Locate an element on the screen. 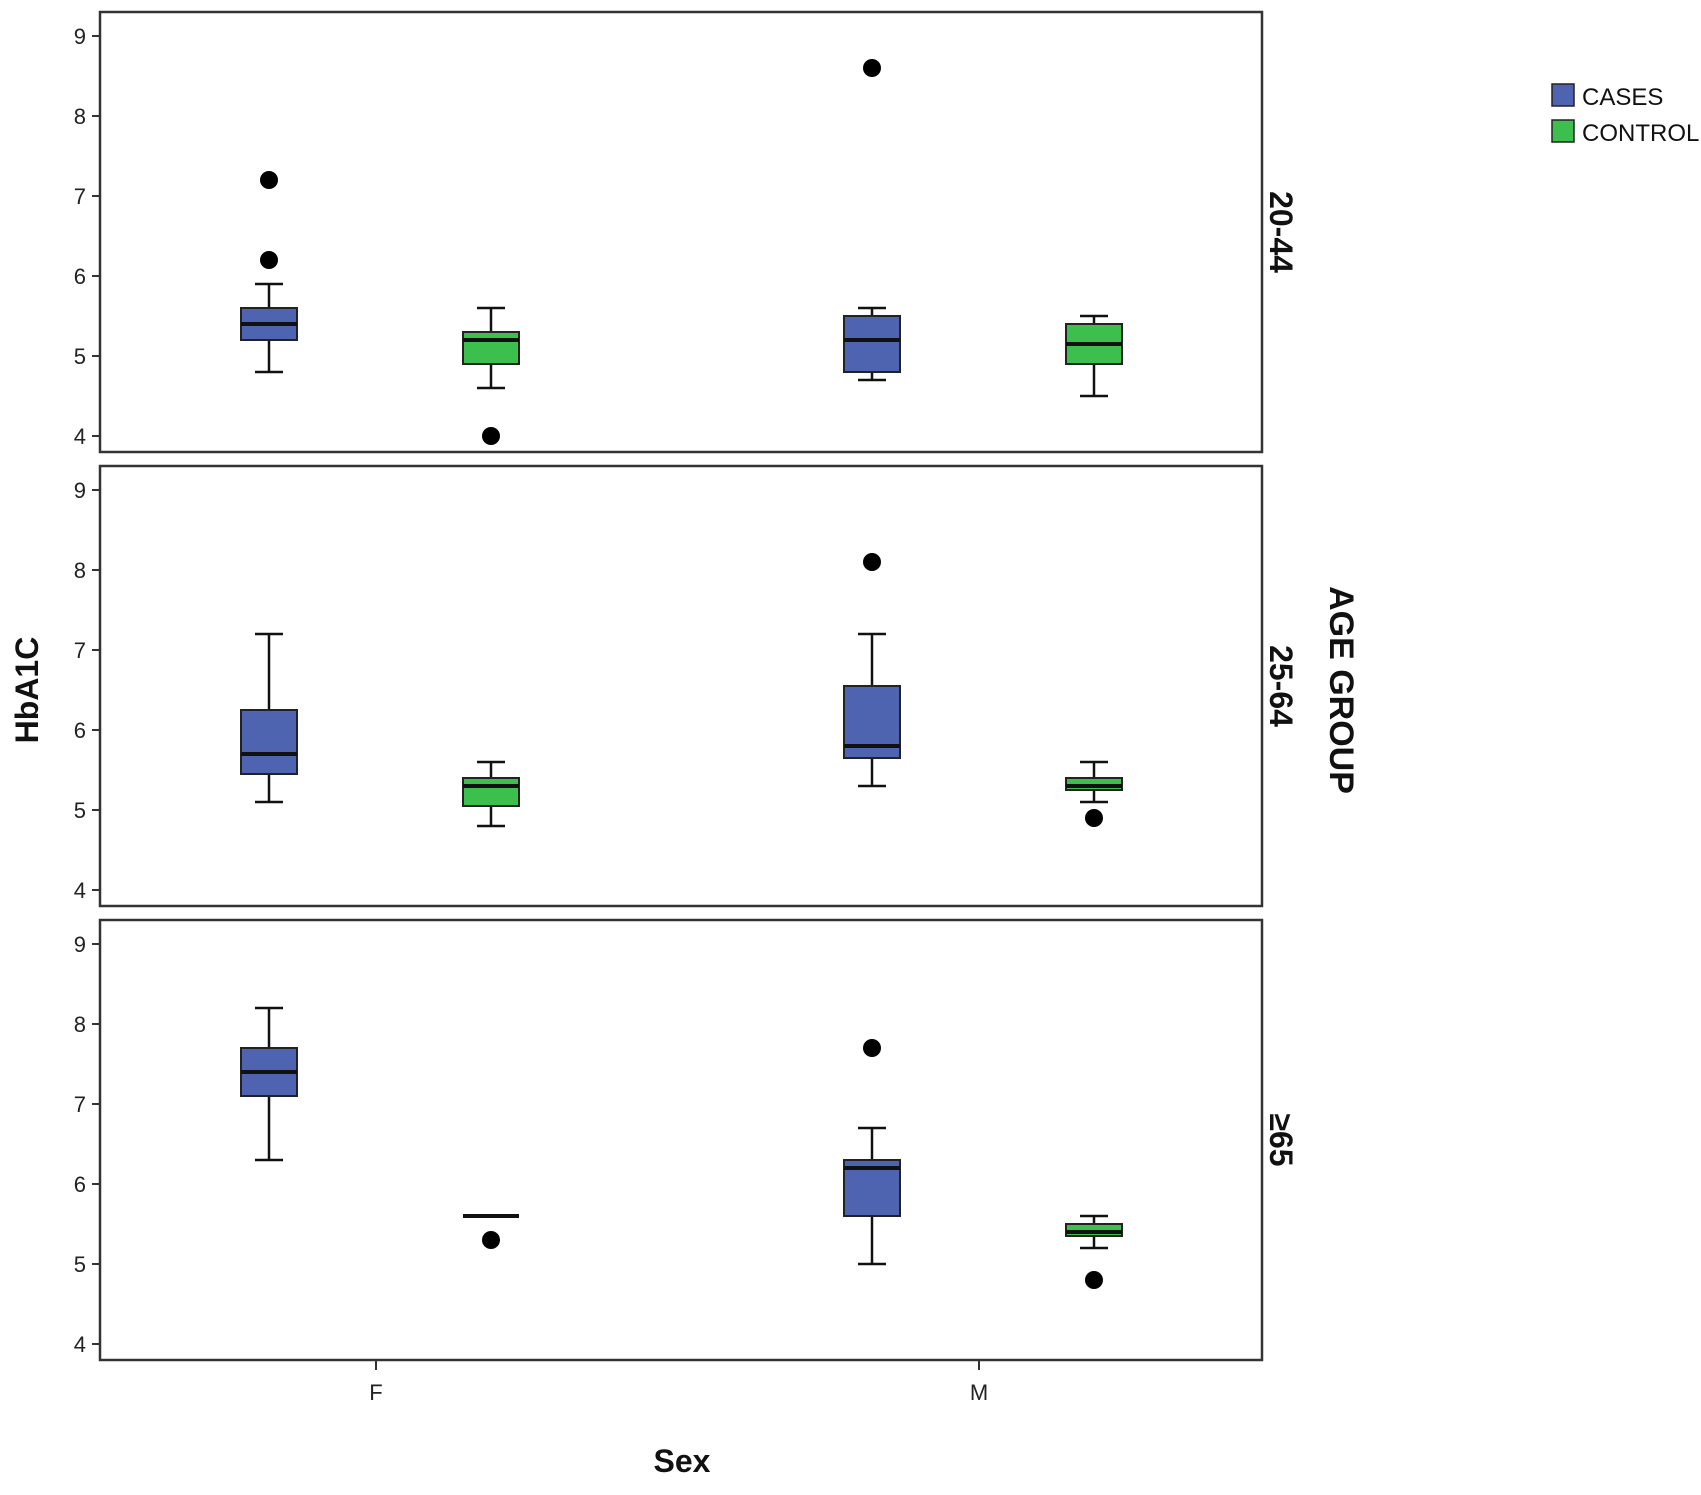 The height and width of the screenshot is (1495, 1701). x-tick-label: F is located at coordinates (375, 1392).